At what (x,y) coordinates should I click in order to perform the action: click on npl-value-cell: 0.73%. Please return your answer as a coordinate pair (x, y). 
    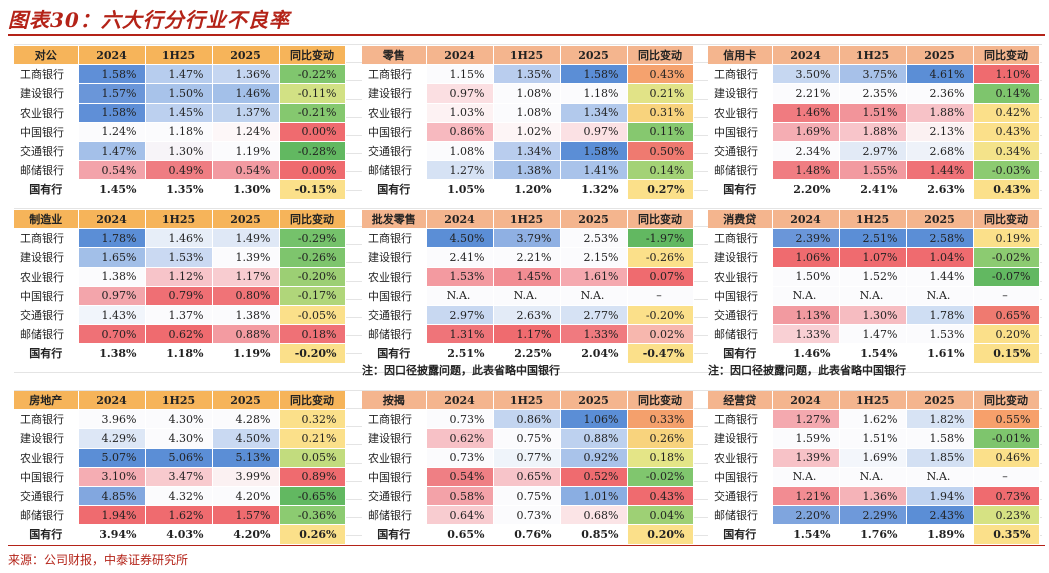
    Looking at the image, I should click on (460, 458).